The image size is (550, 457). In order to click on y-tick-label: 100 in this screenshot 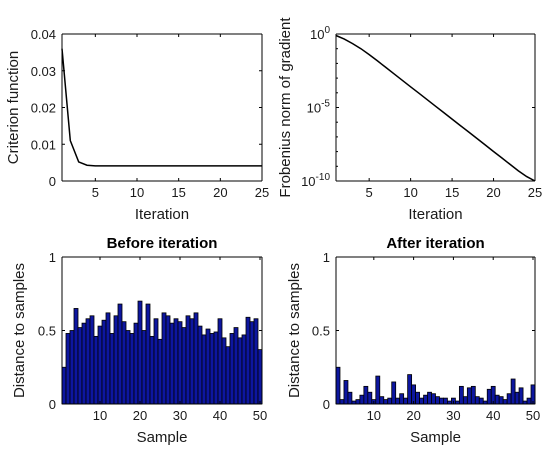, I will do `click(320, 33)`.